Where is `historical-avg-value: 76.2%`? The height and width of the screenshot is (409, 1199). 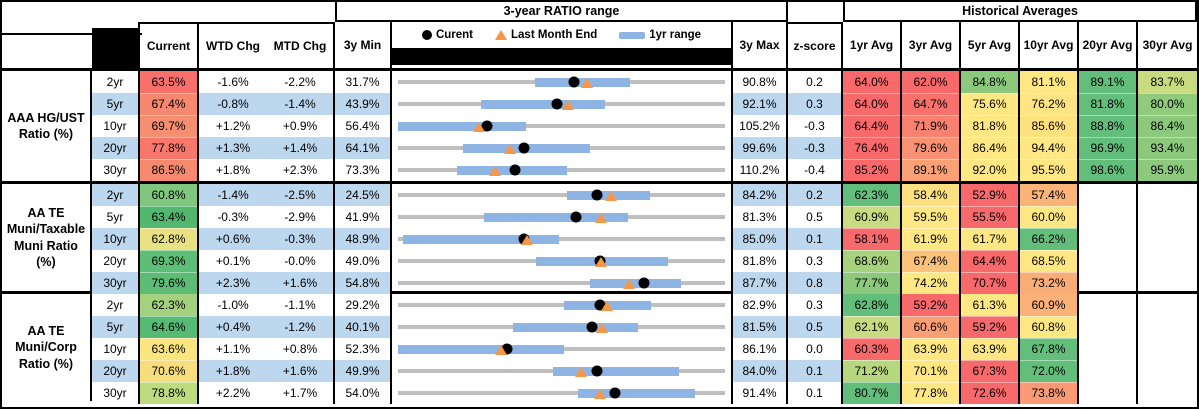
historical-avg-value: 76.2% is located at coordinates (1049, 104).